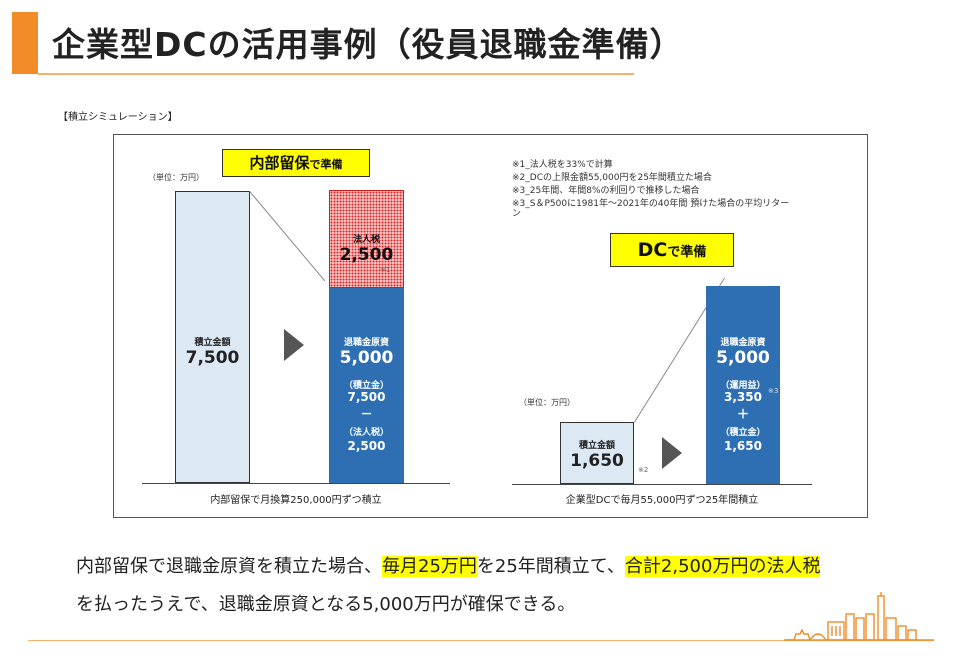 This screenshot has height=665, width=960. I want to click on footnote: ※3_25年間、年間8%の利回りで推移した場合, so click(606, 191).